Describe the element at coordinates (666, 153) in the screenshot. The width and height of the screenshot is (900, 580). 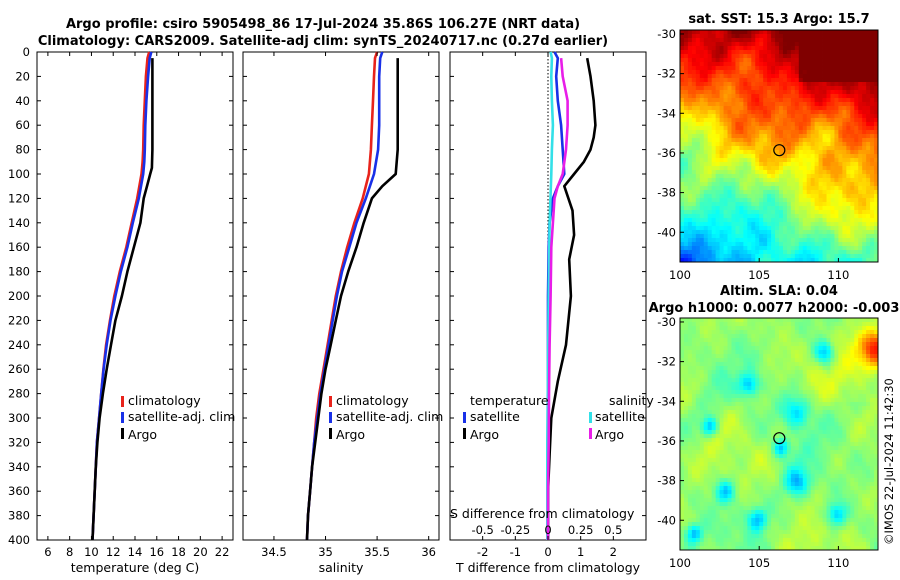
I see `map-y-tick-label: -36` at that location.